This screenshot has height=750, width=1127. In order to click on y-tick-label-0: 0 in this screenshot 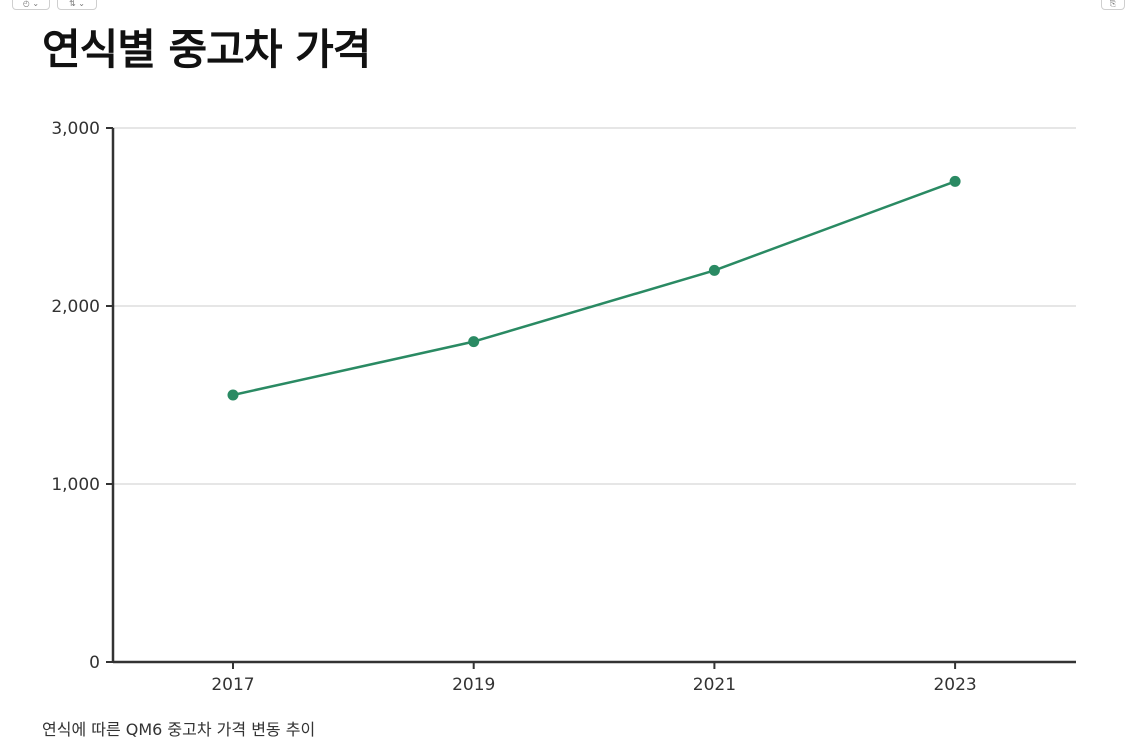, I will do `click(94, 663)`.